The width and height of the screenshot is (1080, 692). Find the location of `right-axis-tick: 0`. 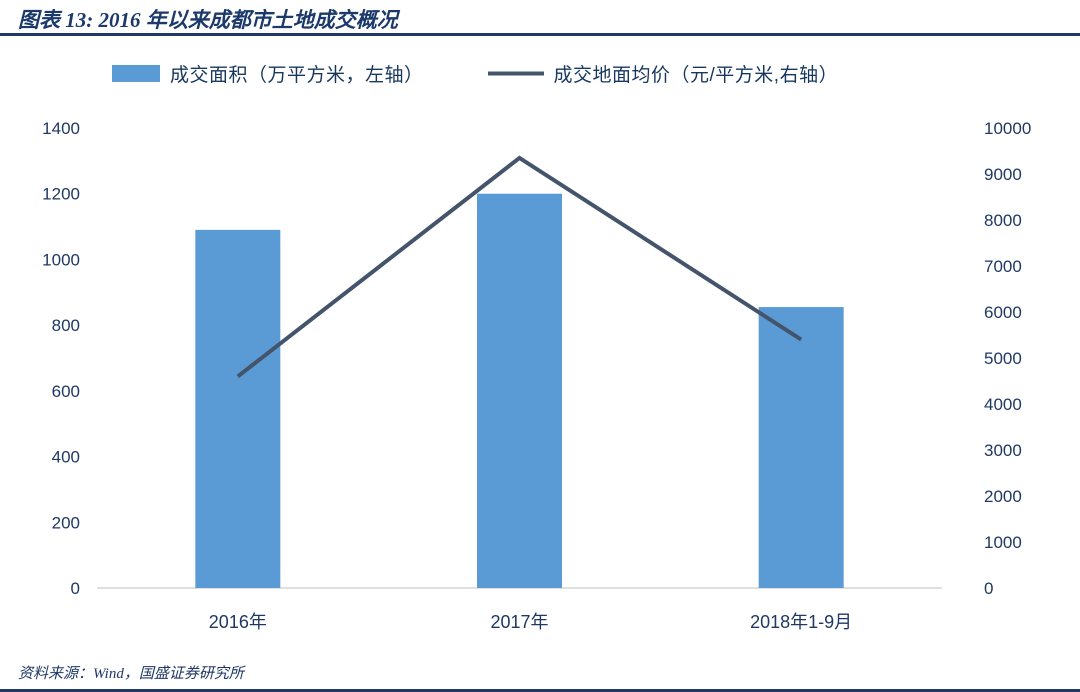

right-axis-tick: 0 is located at coordinates (988, 588).